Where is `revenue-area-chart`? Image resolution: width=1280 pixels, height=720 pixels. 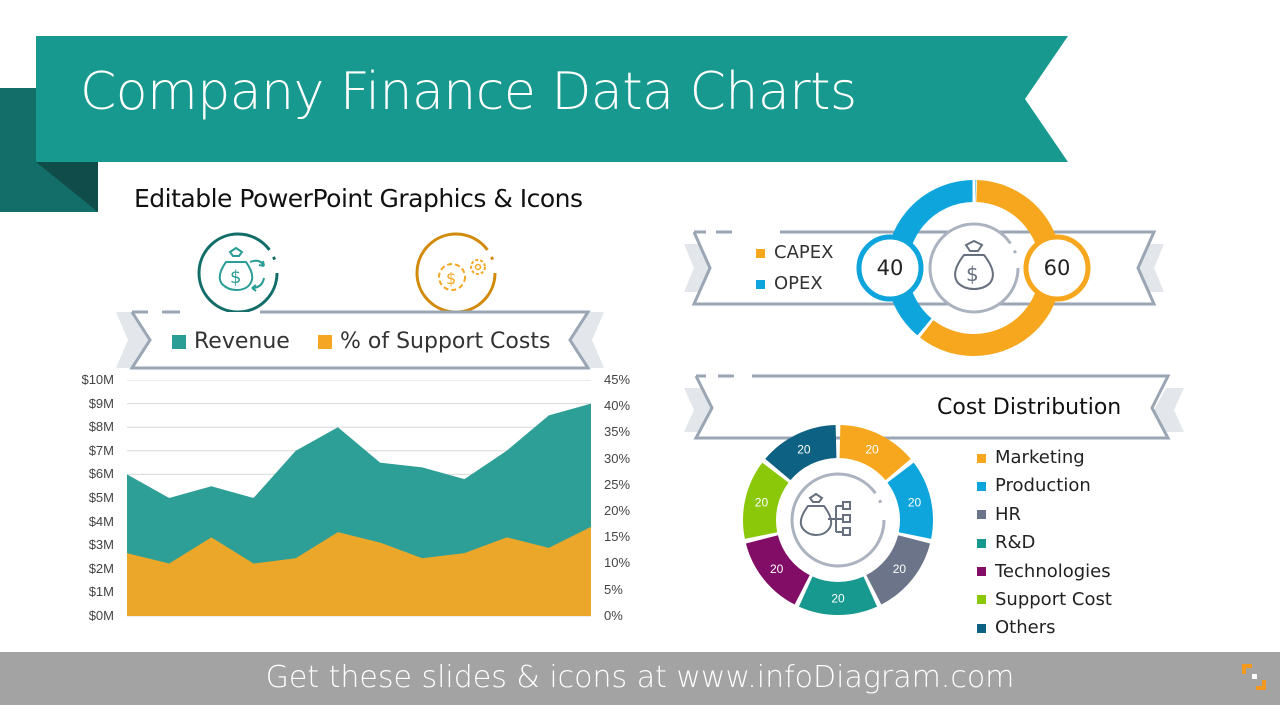
revenue-area-chart is located at coordinates (359, 498).